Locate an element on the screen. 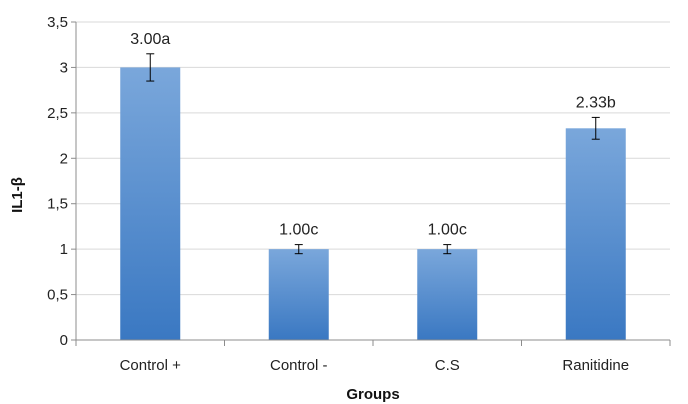 This screenshot has height=404, width=688. y-tick-label: 1 is located at coordinates (64, 249).